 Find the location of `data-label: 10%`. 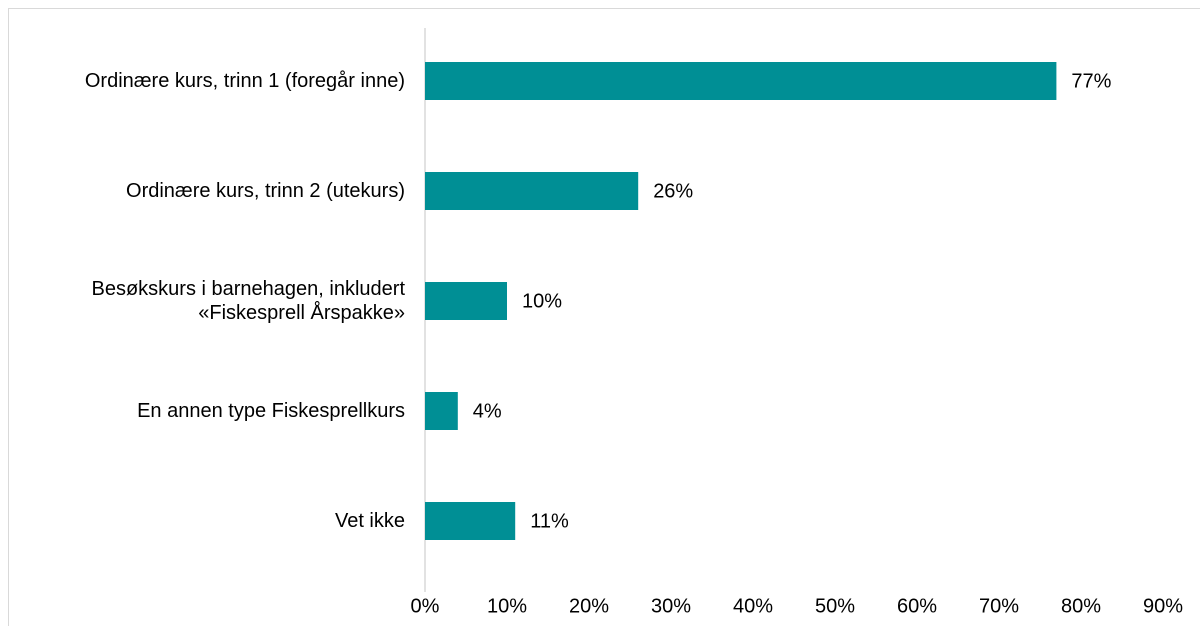

data-label: 10% is located at coordinates (542, 301).